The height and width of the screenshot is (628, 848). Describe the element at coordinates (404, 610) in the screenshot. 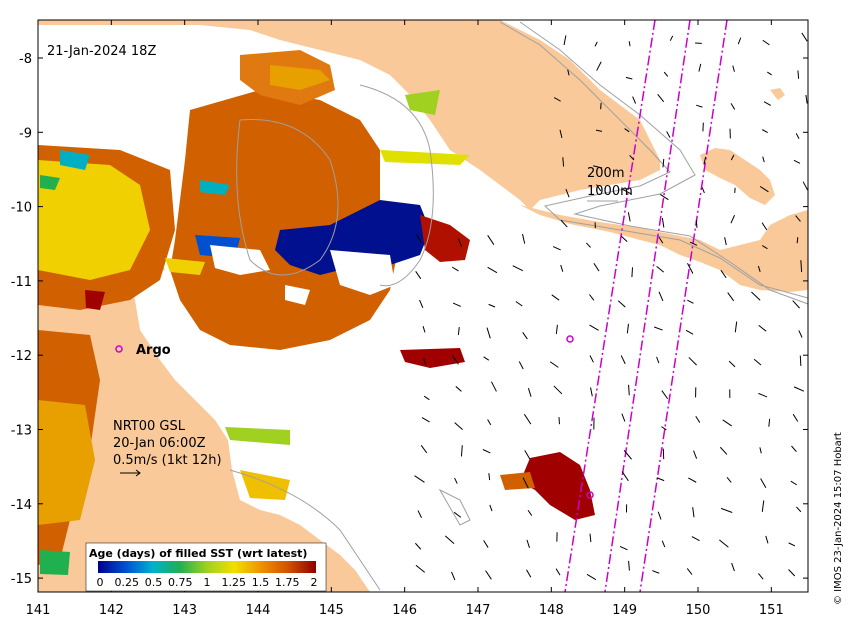

I see `x-tick-label: 146` at that location.